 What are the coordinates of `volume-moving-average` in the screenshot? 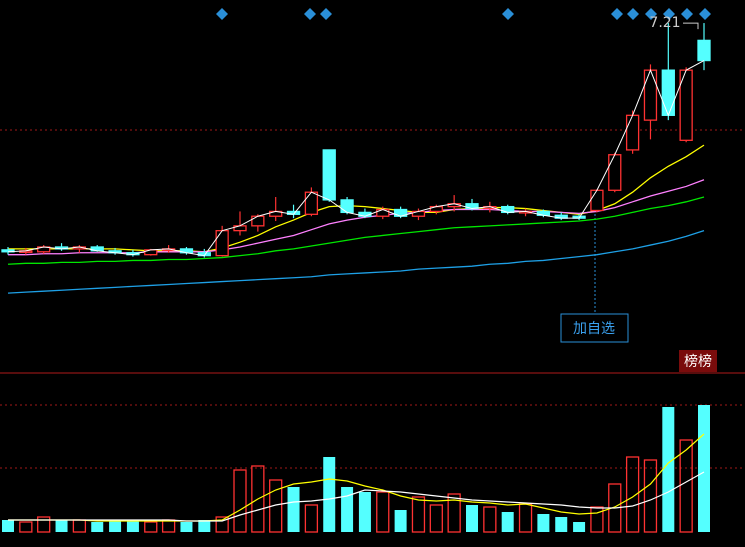 It's located at (356, 496).